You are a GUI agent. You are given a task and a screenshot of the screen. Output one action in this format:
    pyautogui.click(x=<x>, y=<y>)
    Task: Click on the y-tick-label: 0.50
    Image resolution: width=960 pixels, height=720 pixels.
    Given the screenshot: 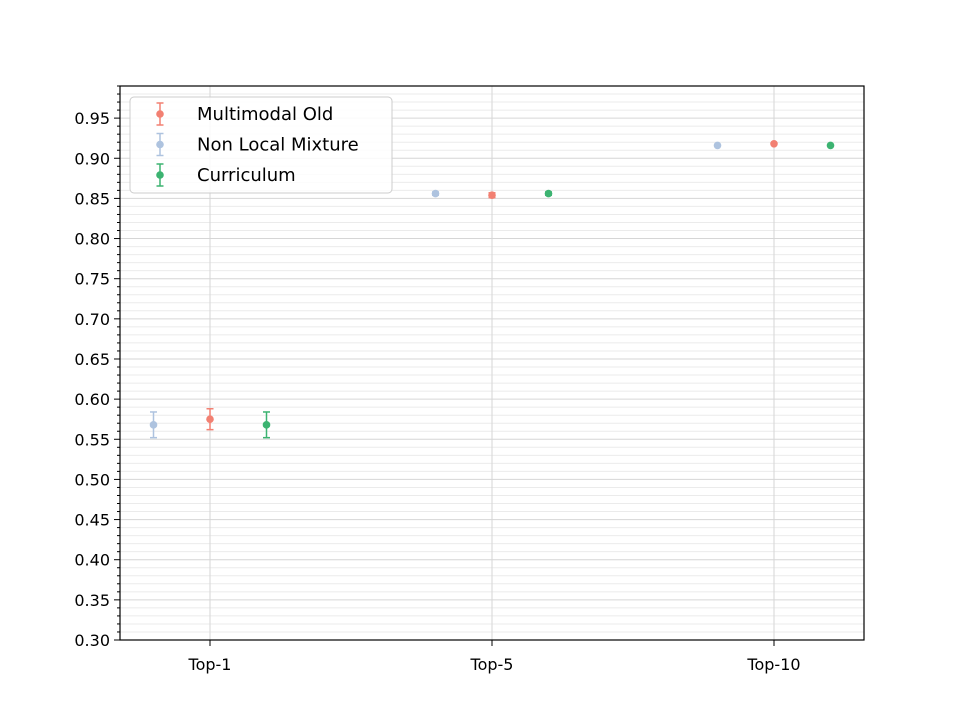 What is the action you would take?
    pyautogui.click(x=92, y=479)
    